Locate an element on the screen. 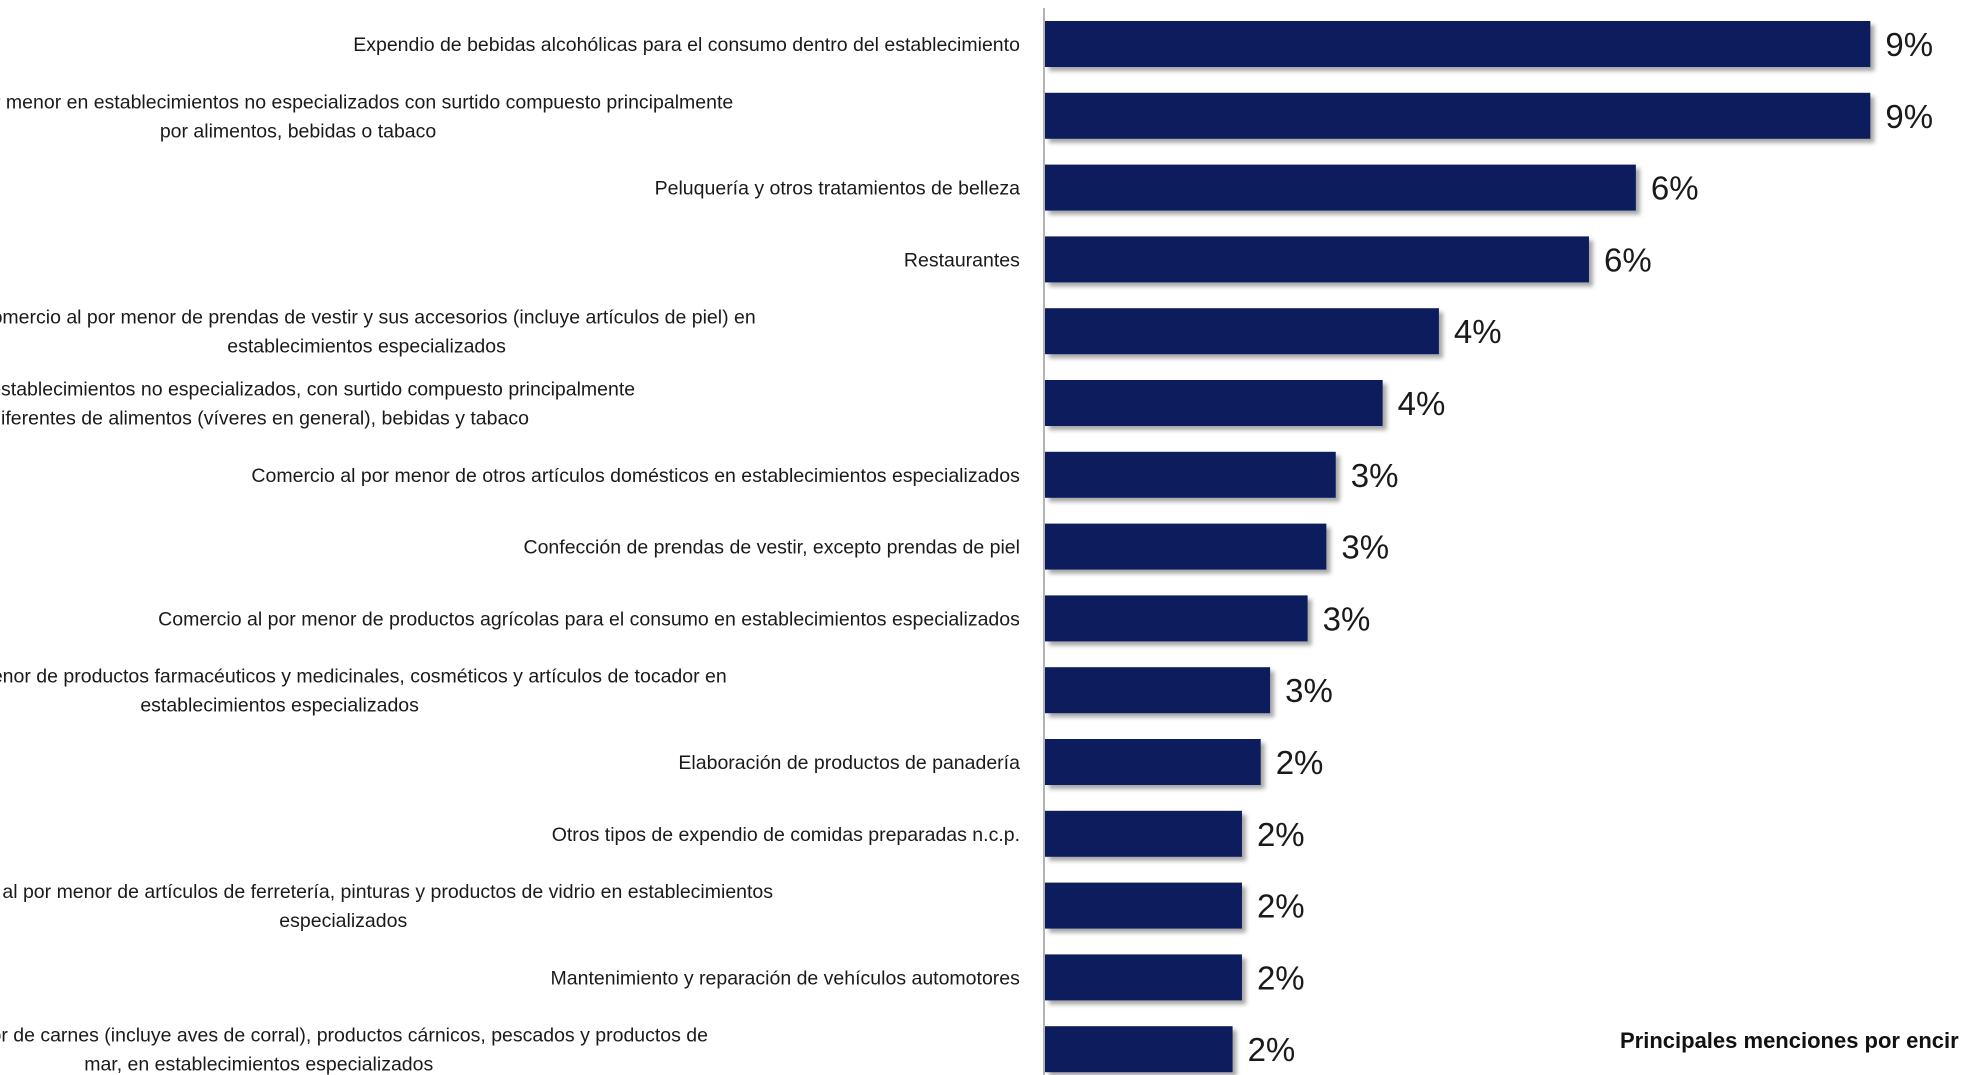  category-label-line: mar, en establecimientos especializados is located at coordinates (258, 1064).